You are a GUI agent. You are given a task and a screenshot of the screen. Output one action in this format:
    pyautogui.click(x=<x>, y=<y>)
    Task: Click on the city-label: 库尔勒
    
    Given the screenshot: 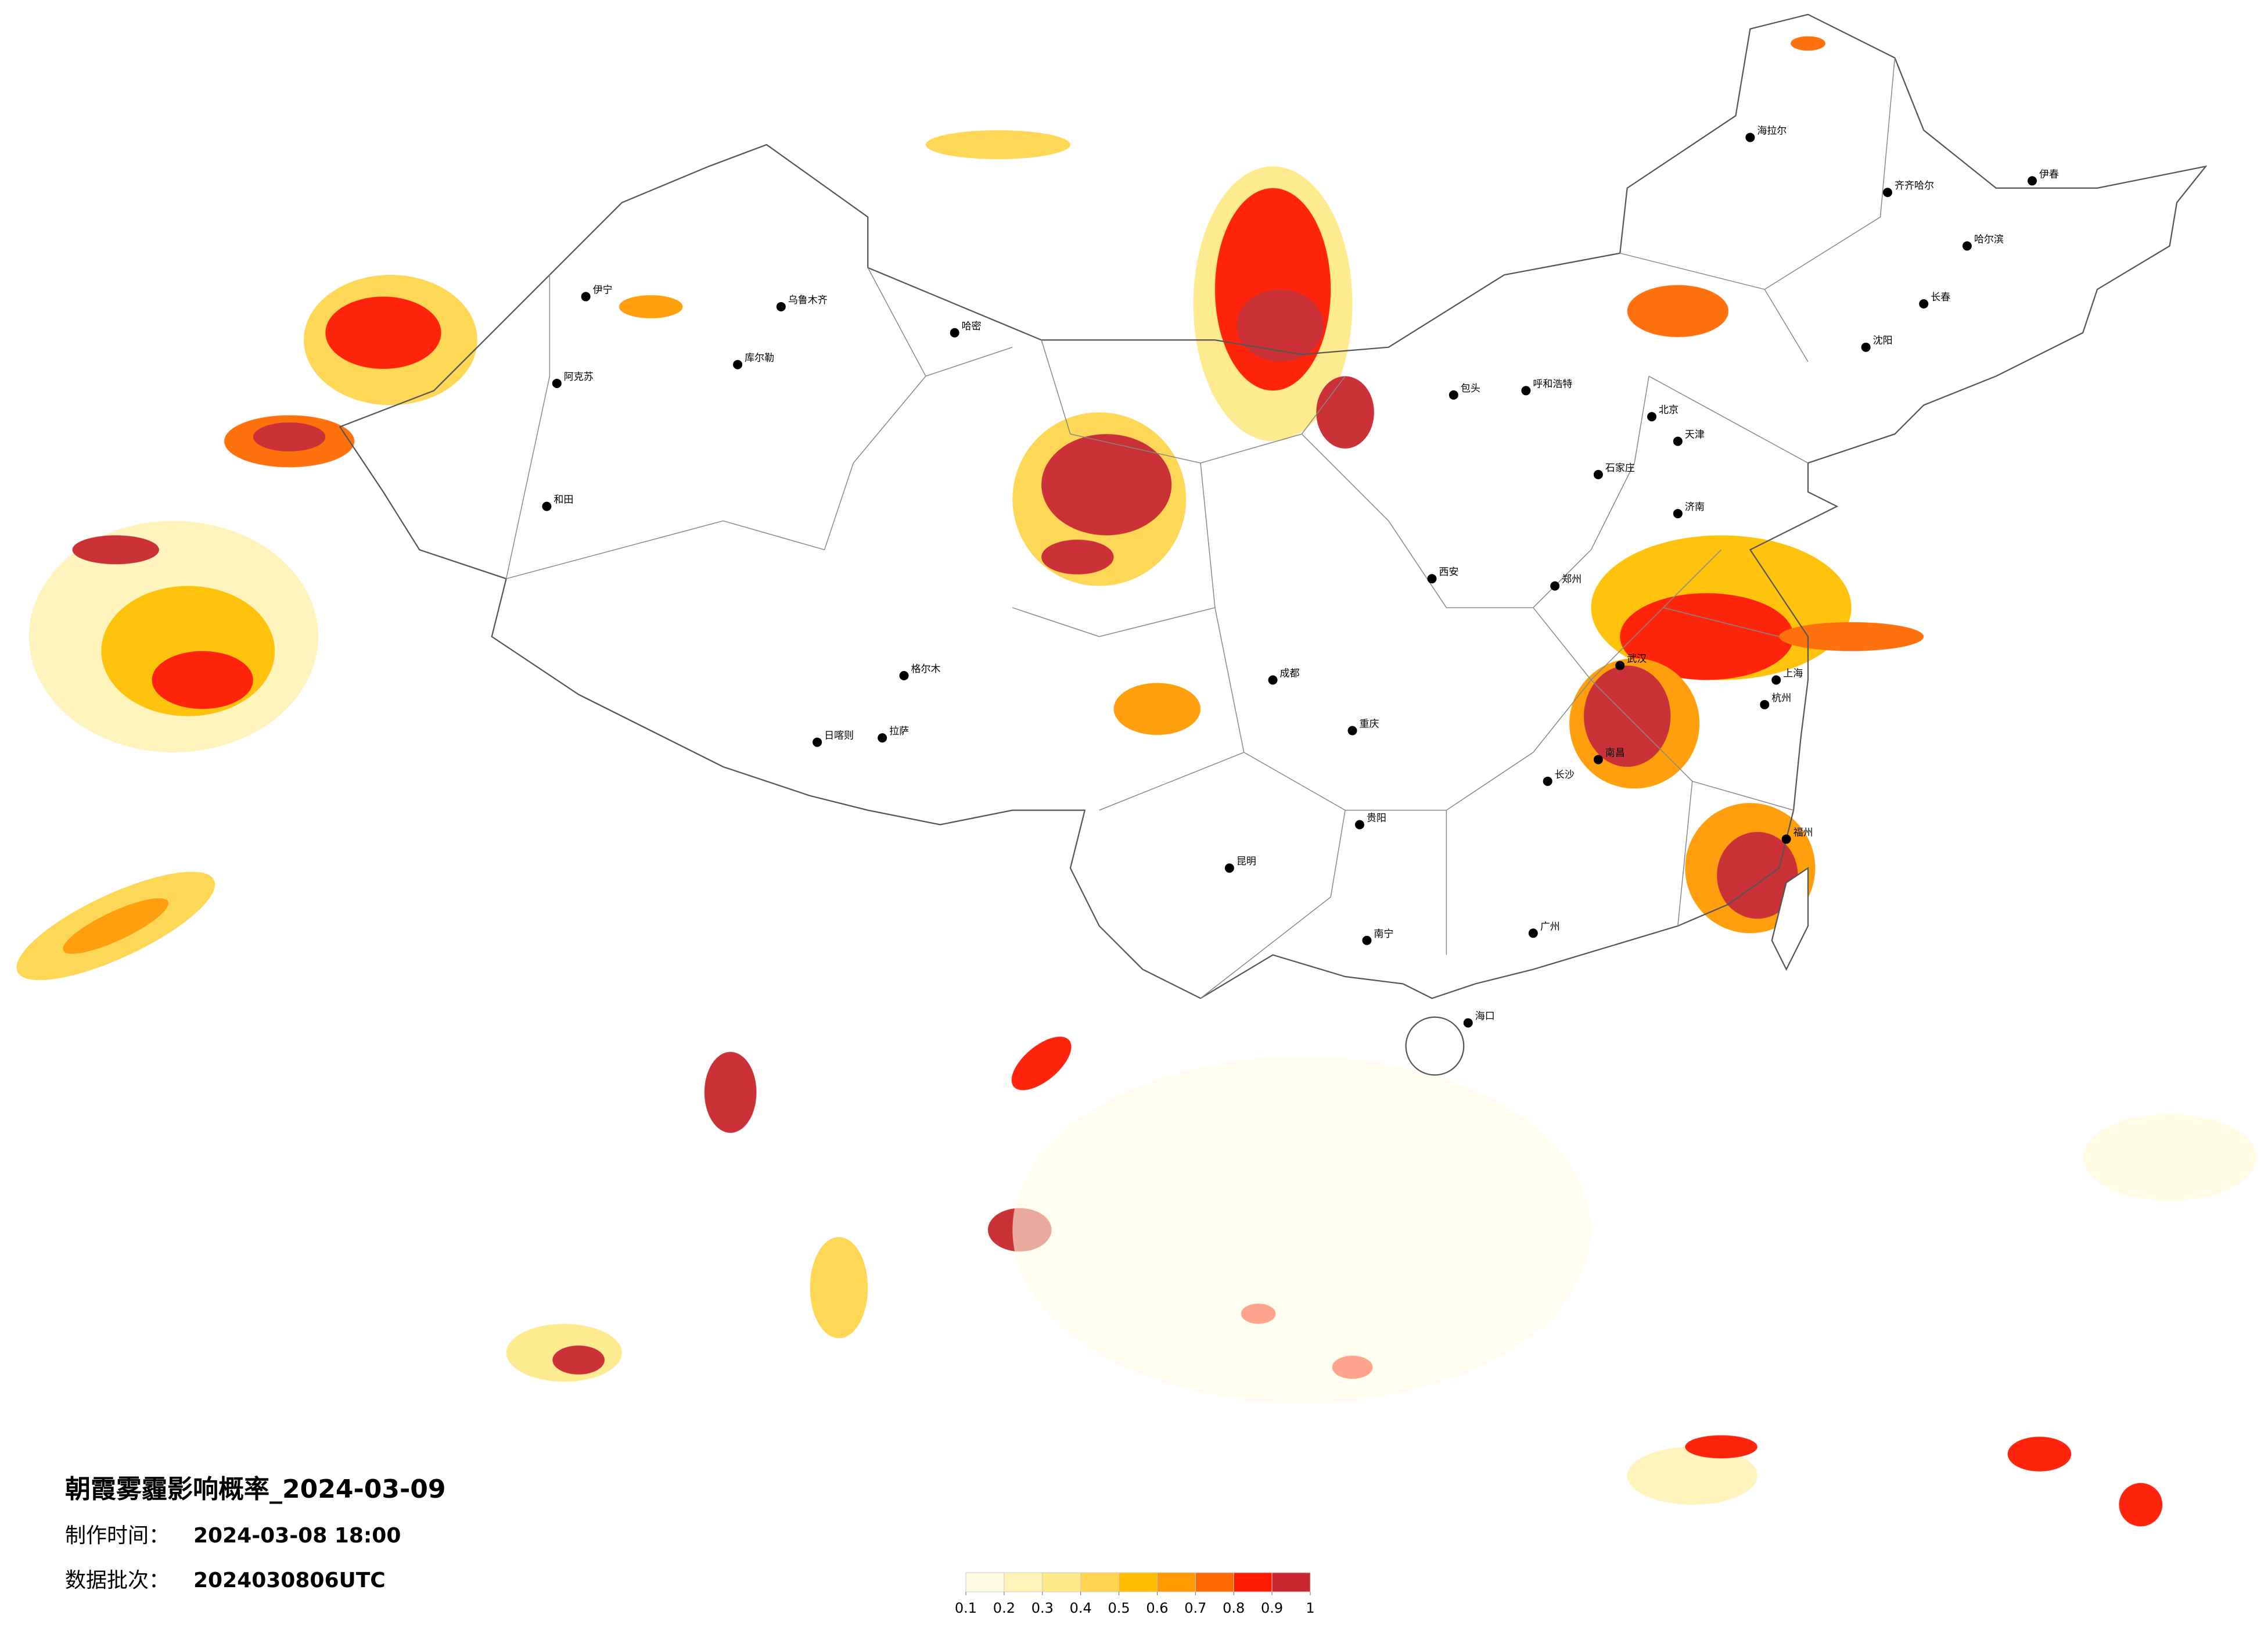 What is the action you would take?
    pyautogui.click(x=759, y=358)
    